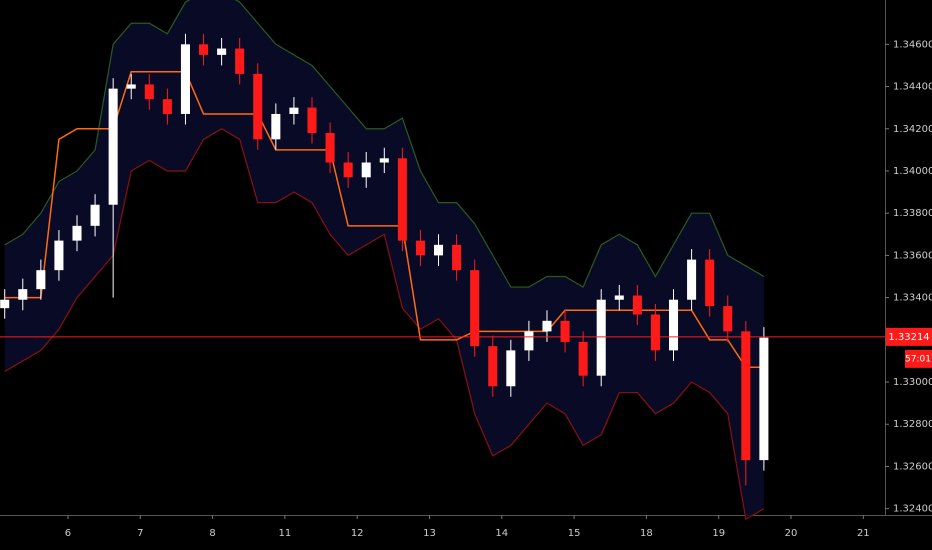  What do you see at coordinates (429, 533) in the screenshot?
I see `x-tick-label: 13` at bounding box center [429, 533].